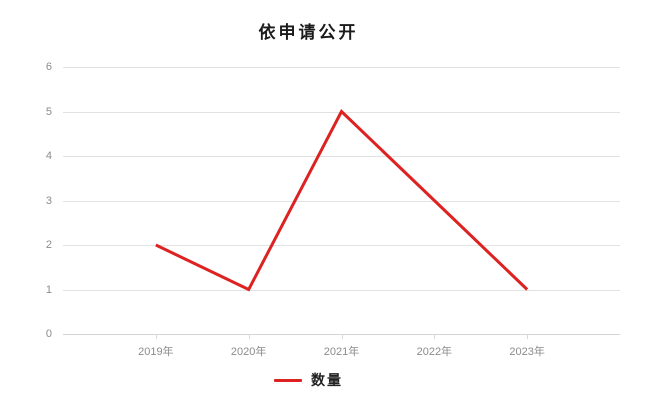 This screenshot has height=404, width=647. I want to click on legend-item-quantity: 数量, so click(308, 380).